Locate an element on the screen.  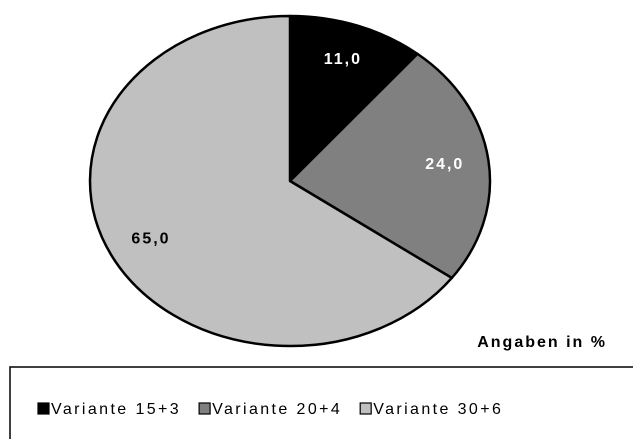
data-label: 11,0 is located at coordinates (343, 59).